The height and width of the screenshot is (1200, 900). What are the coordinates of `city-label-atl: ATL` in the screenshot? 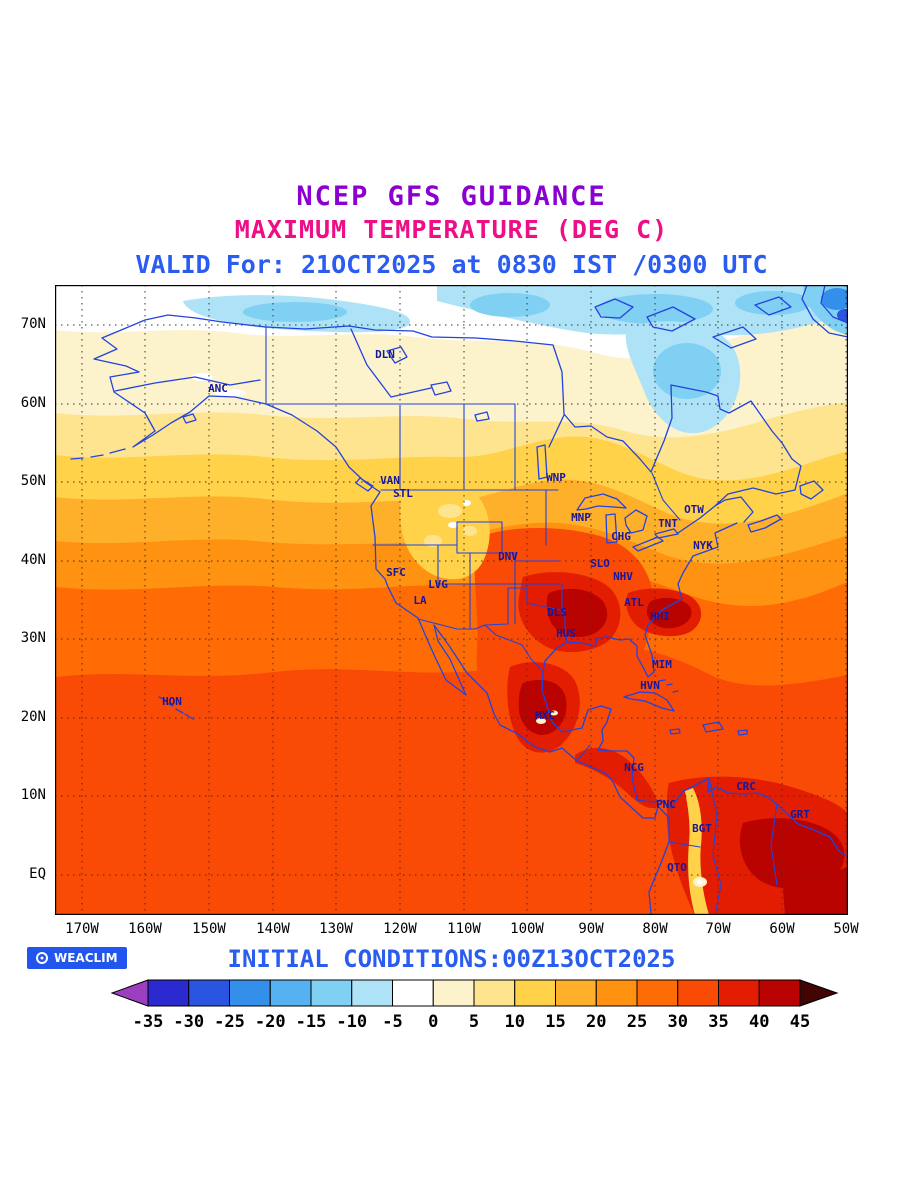 It's located at (634, 602).